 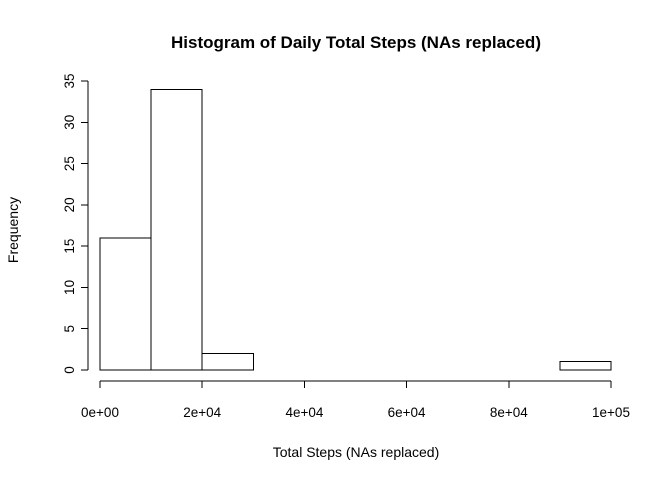 What do you see at coordinates (202, 412) in the screenshot?
I see `x-tick-label: 2e+04` at bounding box center [202, 412].